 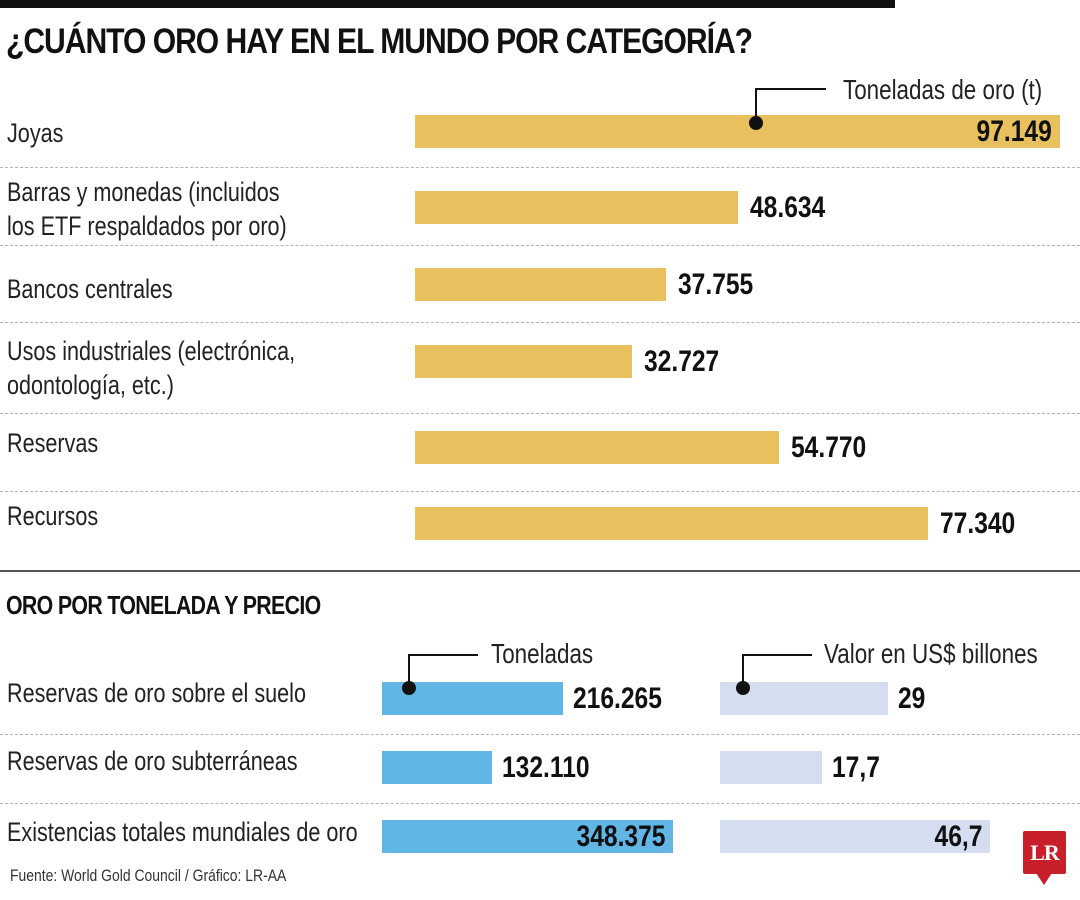 What do you see at coordinates (1044, 879) in the screenshot?
I see `lr-logo-tail` at bounding box center [1044, 879].